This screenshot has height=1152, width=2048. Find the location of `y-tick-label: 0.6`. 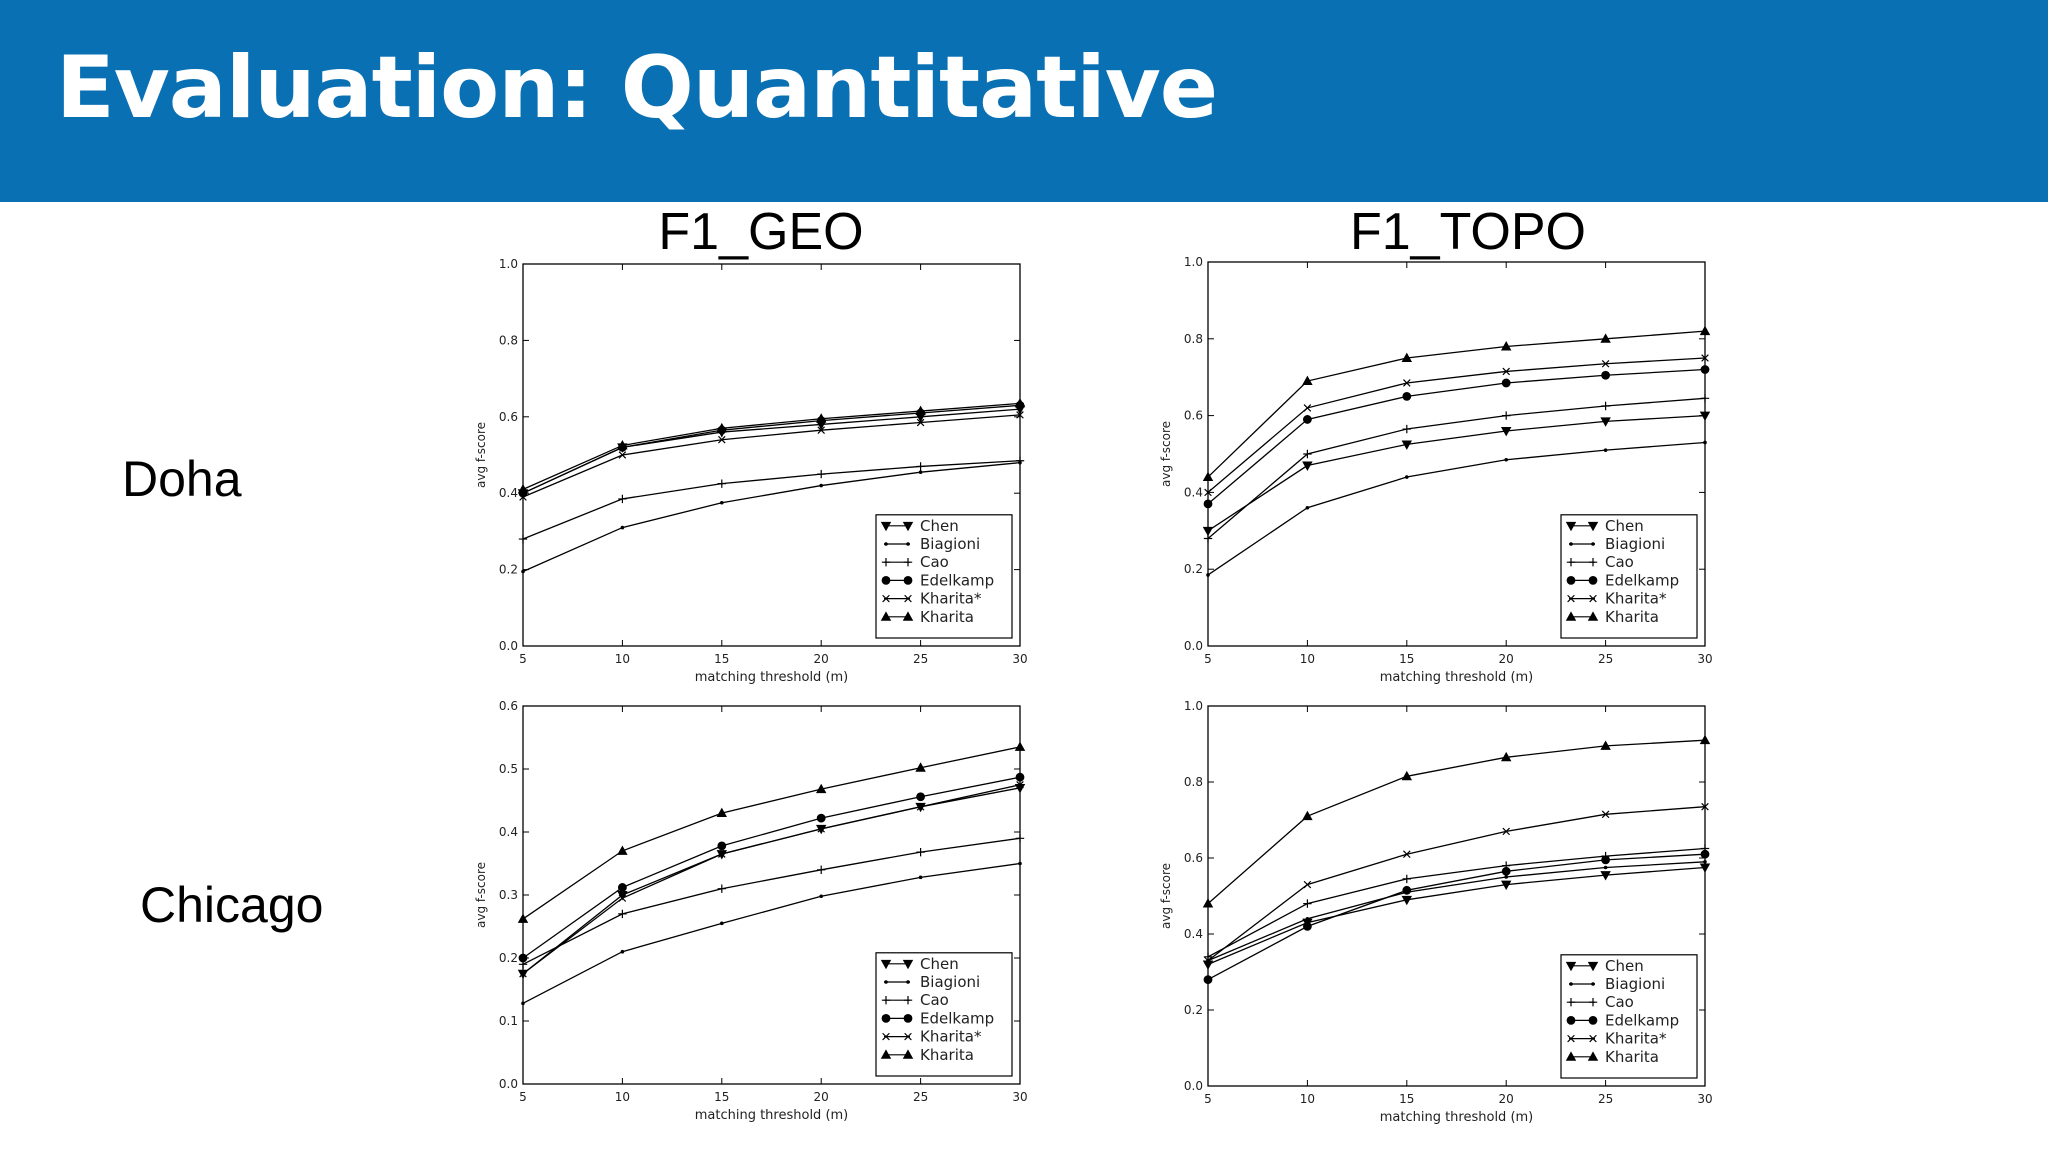

y-tick-label: 0.6 is located at coordinates (508, 706).